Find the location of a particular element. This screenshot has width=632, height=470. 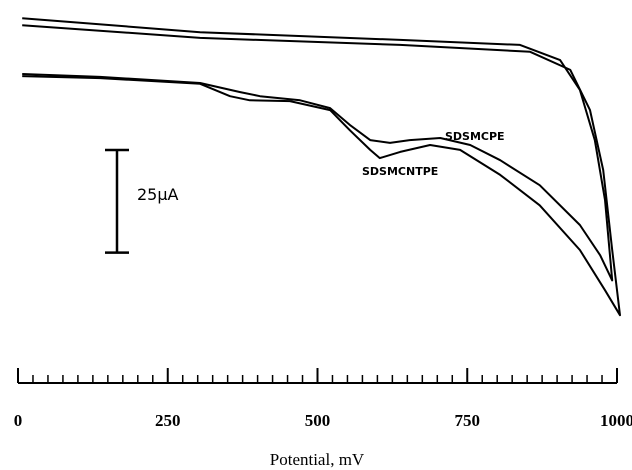

series-label: SDSMCPE is located at coordinates (475, 136).